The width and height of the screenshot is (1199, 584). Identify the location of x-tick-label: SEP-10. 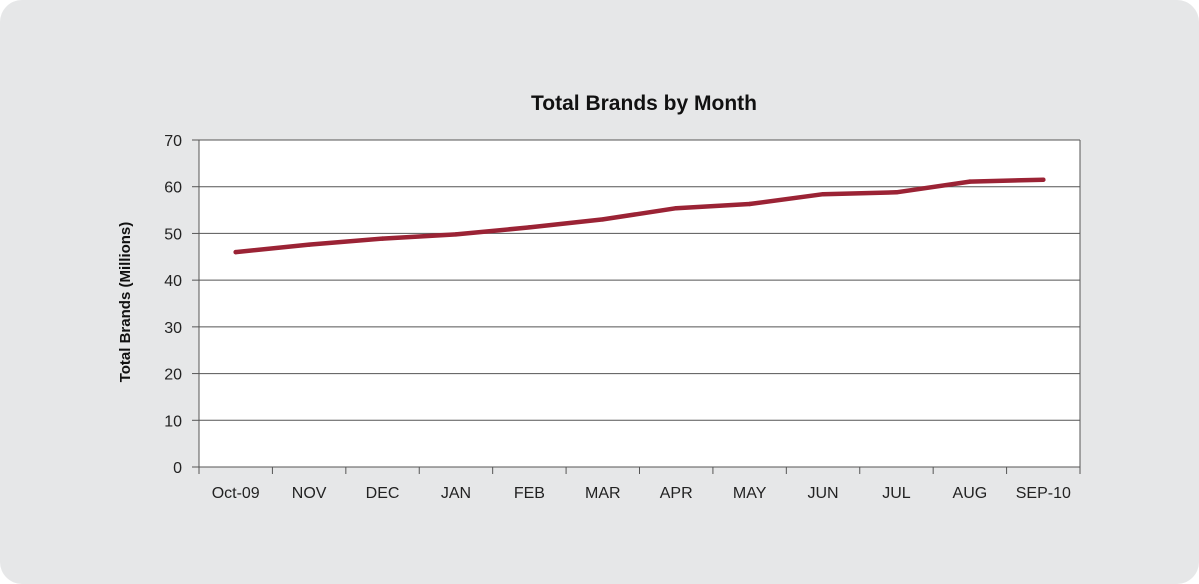
(1043, 493).